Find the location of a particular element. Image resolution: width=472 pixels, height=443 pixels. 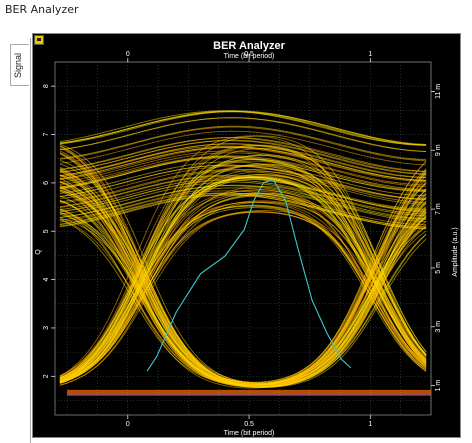

left-axis-label: Q is located at coordinates (38, 252).